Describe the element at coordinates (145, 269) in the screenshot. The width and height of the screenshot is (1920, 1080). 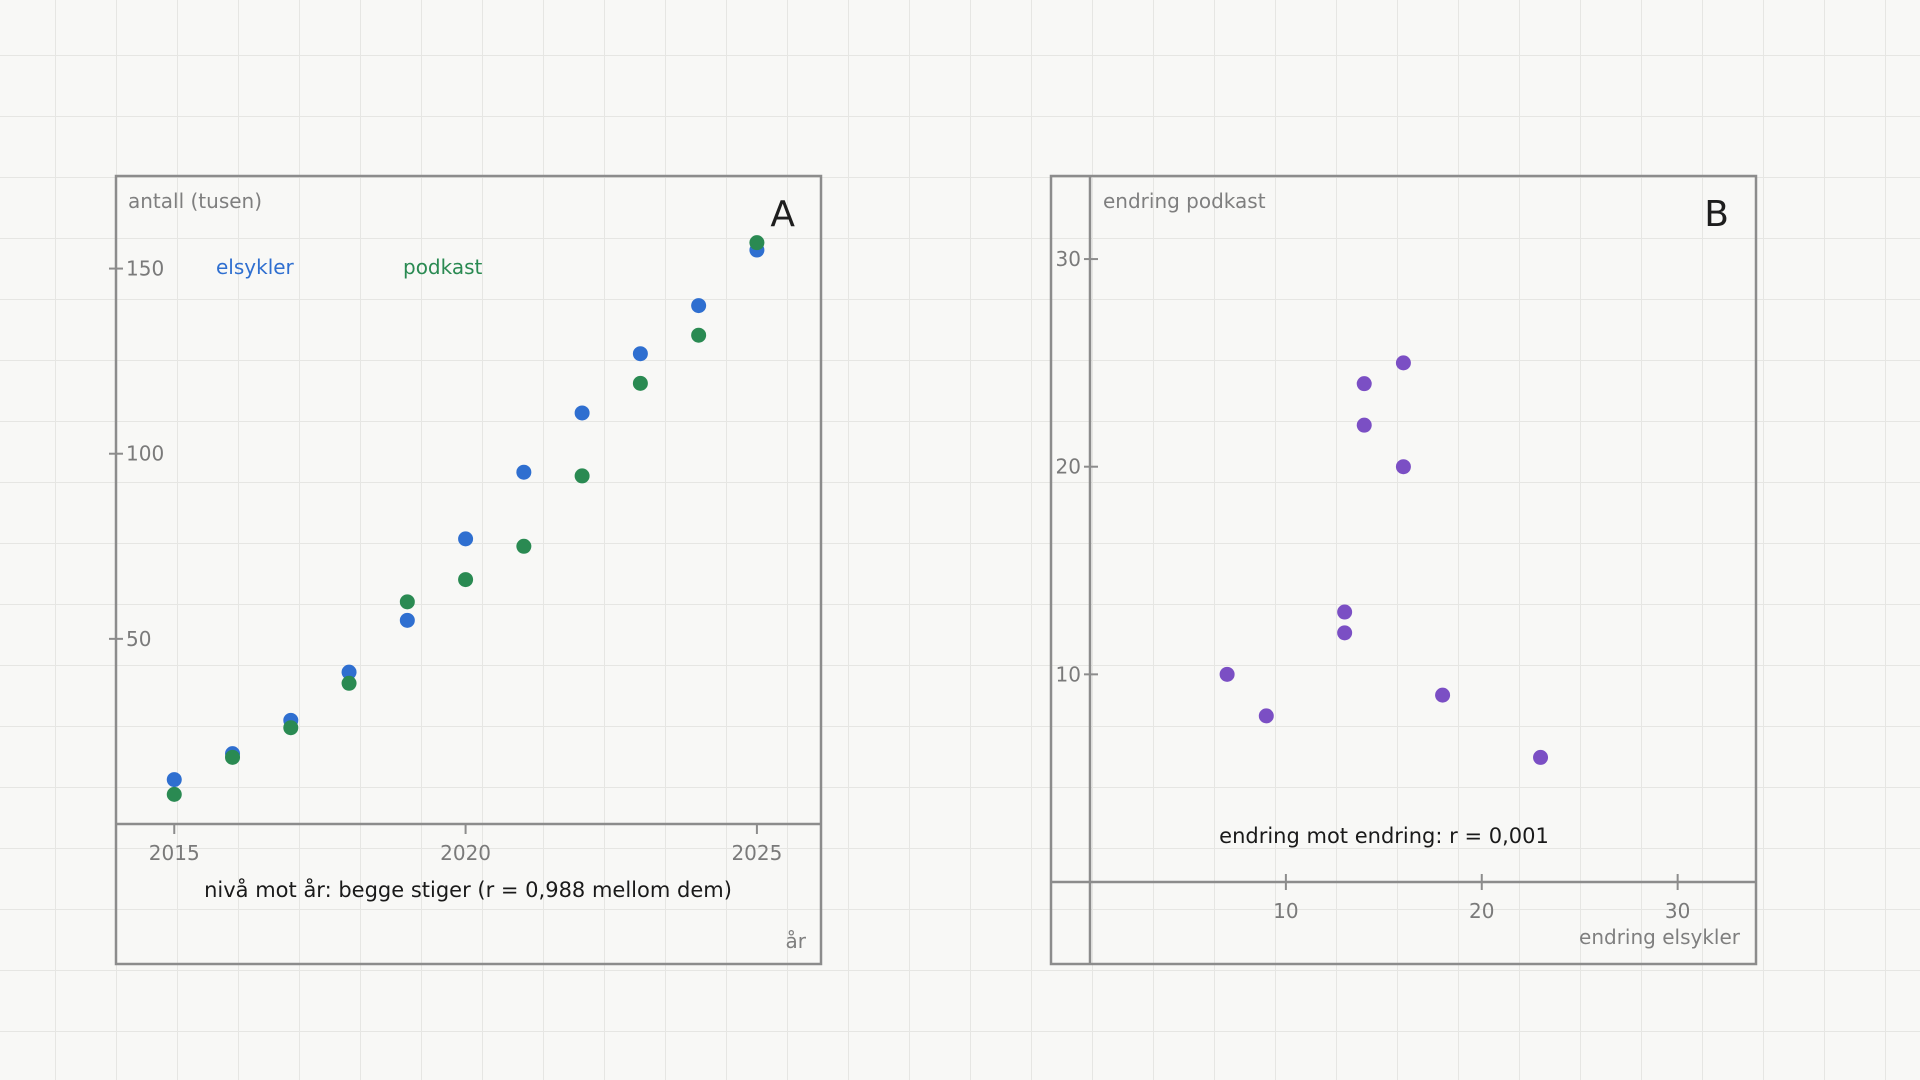
I see `panel-a-ytick-label: 150` at that location.